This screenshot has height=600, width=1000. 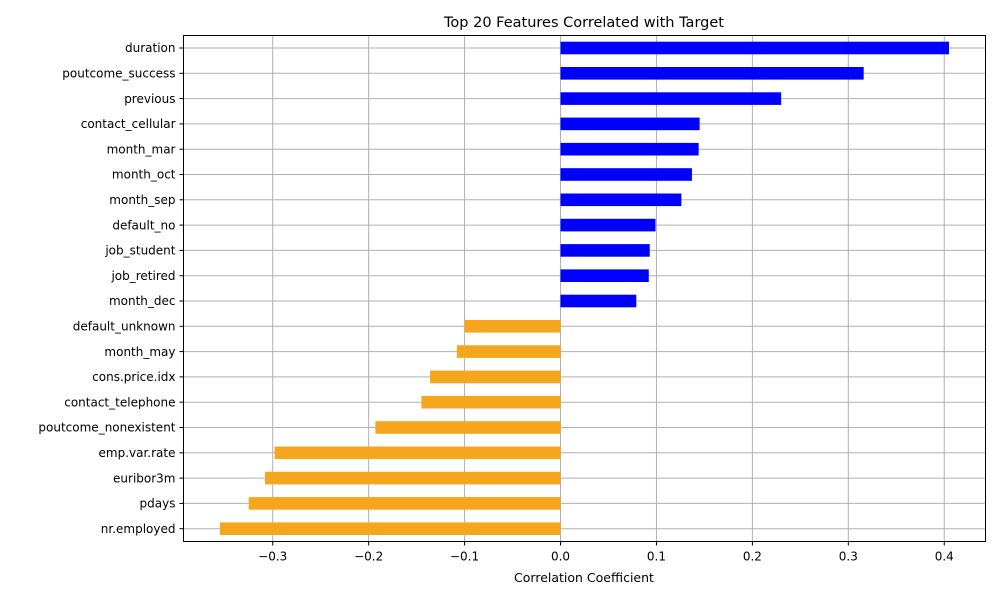 I want to click on bar-default-no, so click(x=608, y=225).